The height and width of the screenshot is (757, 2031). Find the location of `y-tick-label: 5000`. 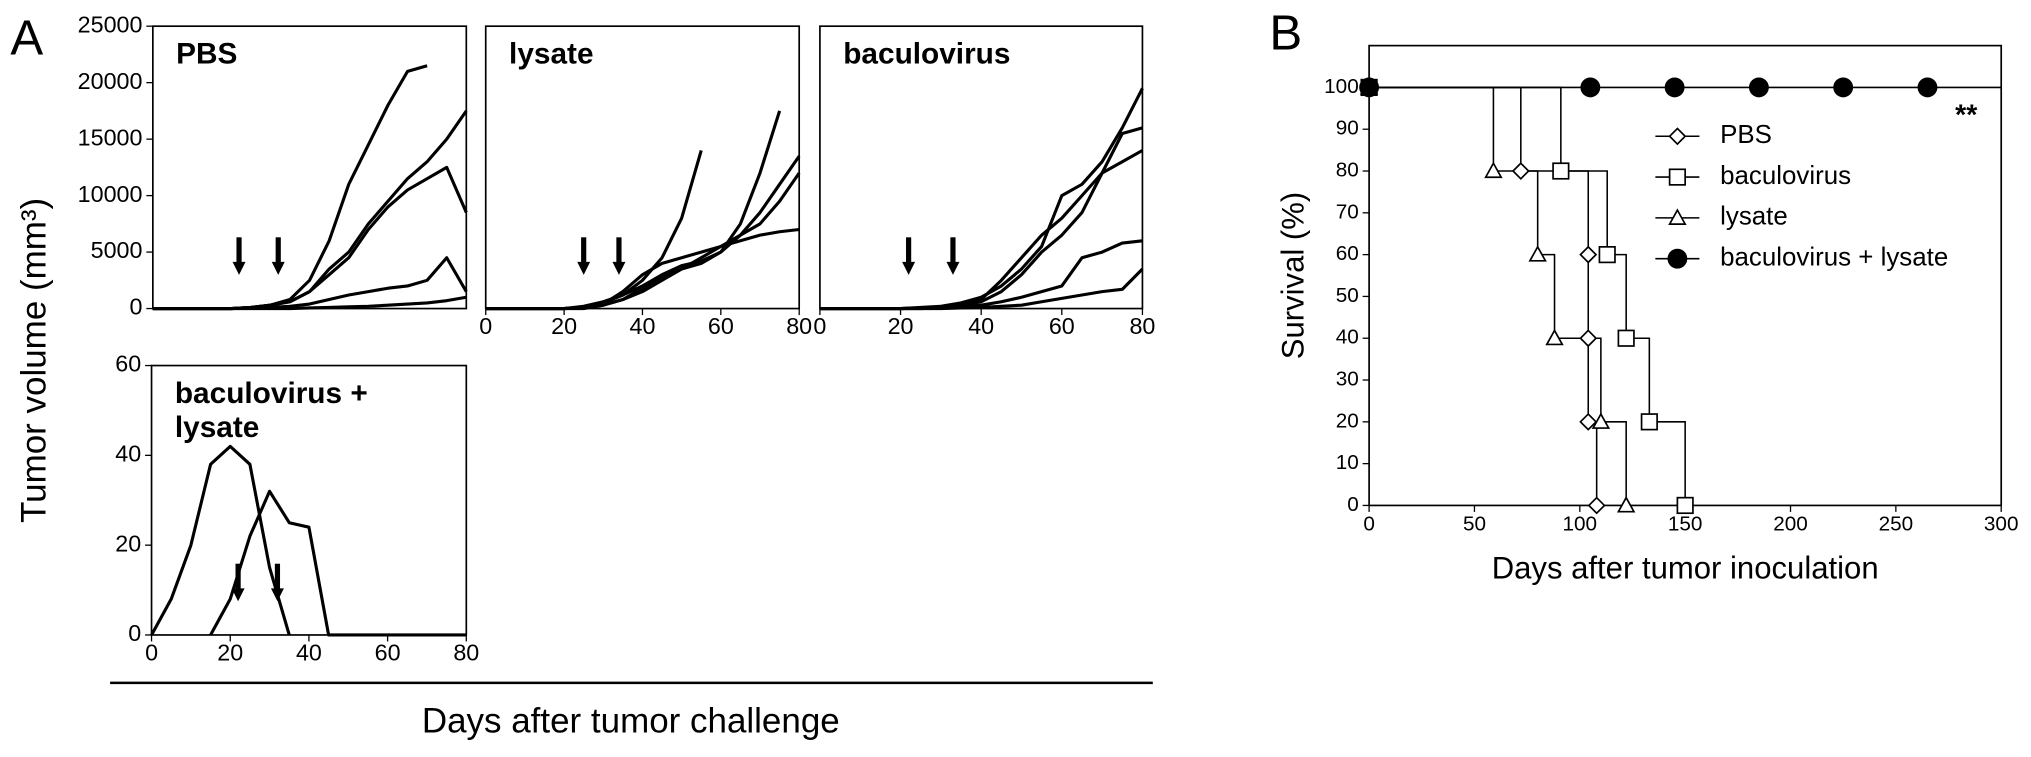

y-tick-label: 5000 is located at coordinates (117, 250).